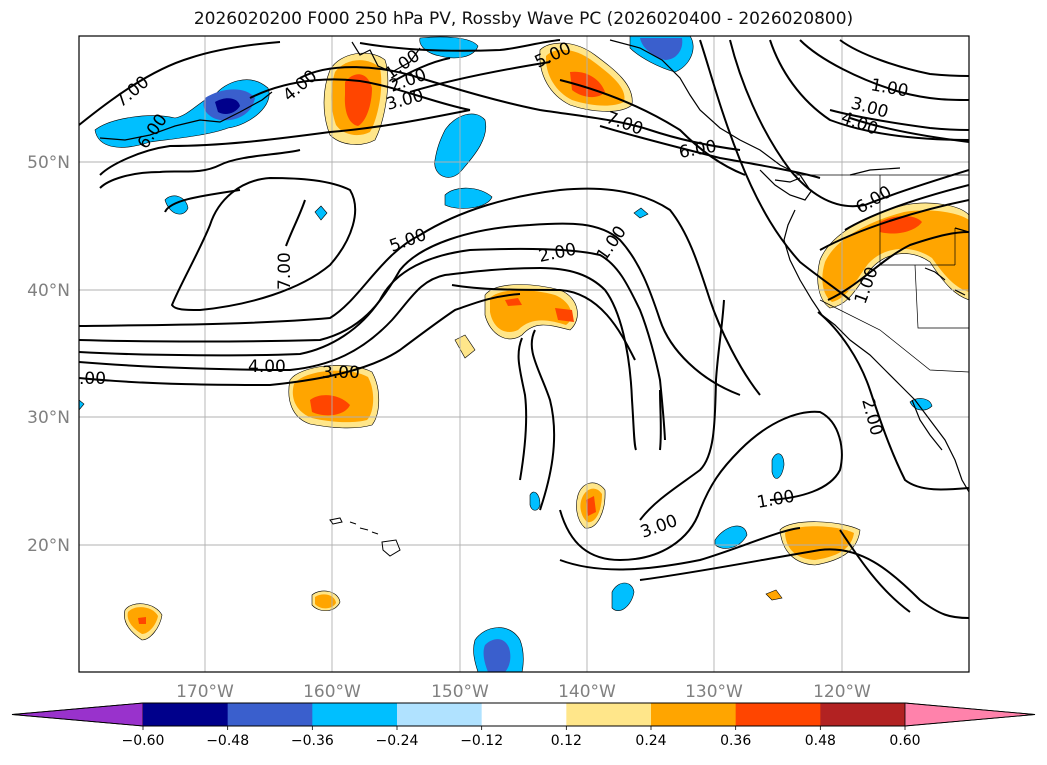 The height and width of the screenshot is (765, 1047). I want to click on contour-label: .00, so click(92, 379).